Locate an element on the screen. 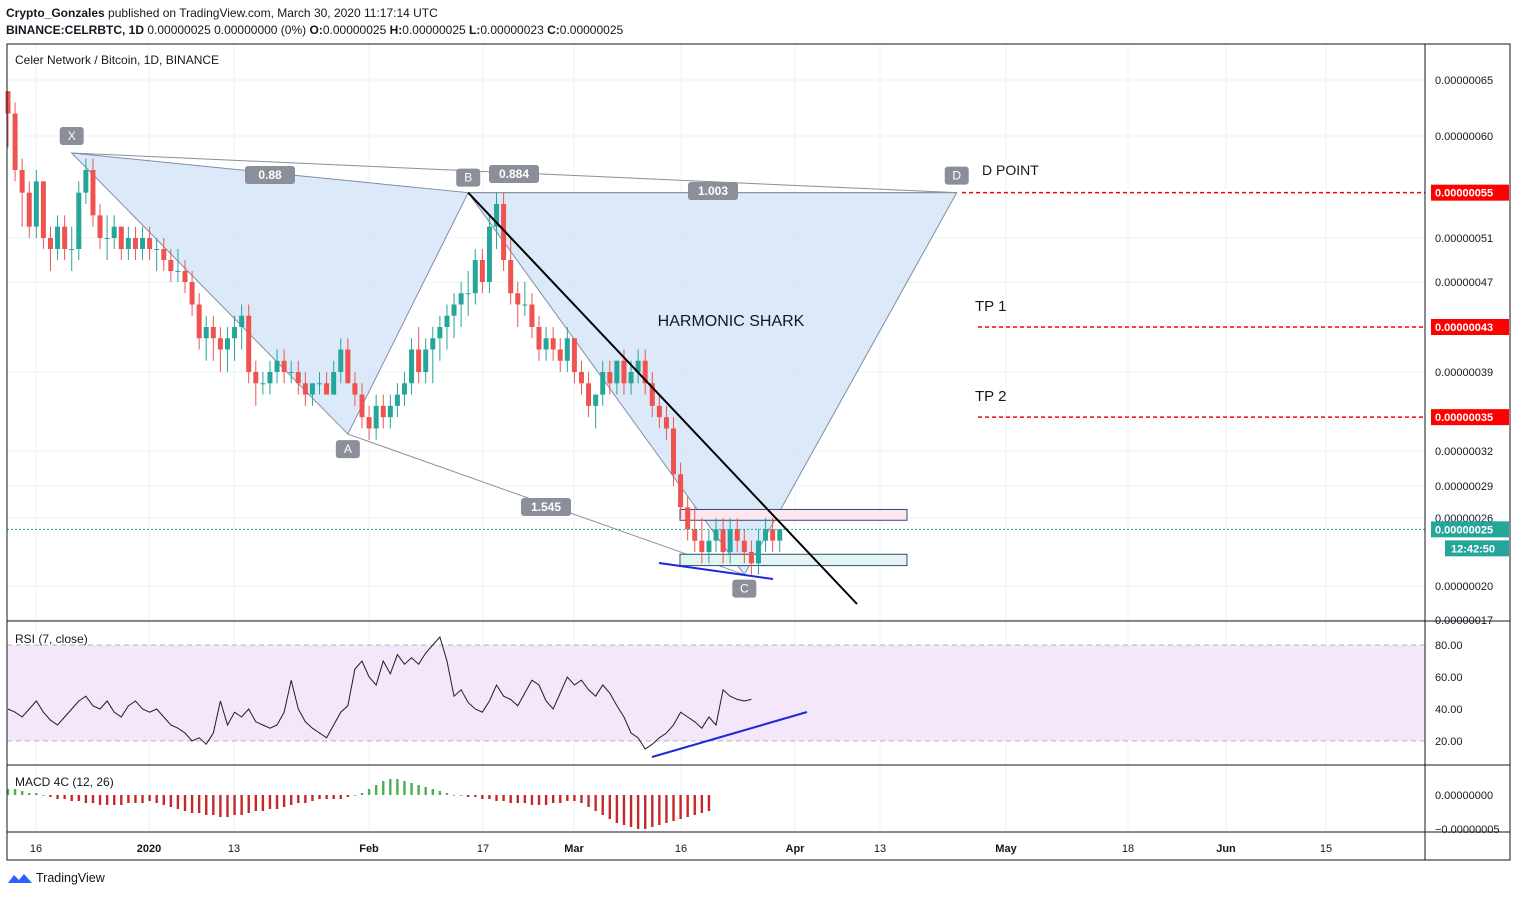  time-label-12: 15 is located at coordinates (1326, 849).